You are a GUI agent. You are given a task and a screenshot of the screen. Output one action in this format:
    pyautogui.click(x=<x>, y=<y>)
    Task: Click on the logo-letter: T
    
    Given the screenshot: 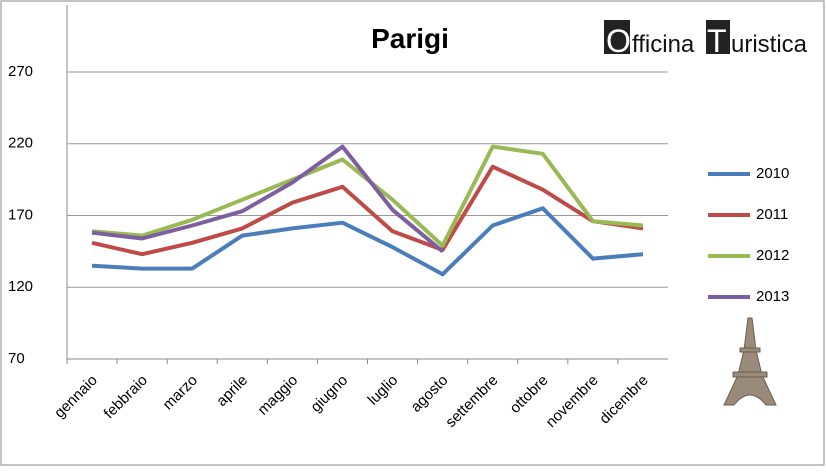 What is the action you would take?
    pyautogui.click(x=717, y=41)
    